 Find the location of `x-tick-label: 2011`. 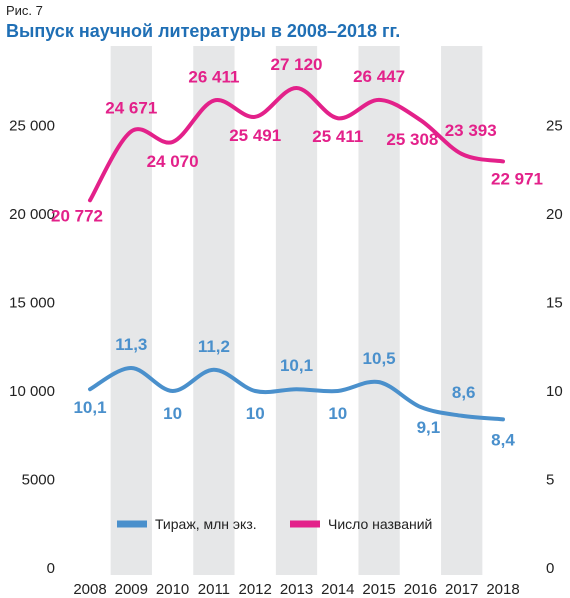

x-tick-label: 2011 is located at coordinates (214, 589).